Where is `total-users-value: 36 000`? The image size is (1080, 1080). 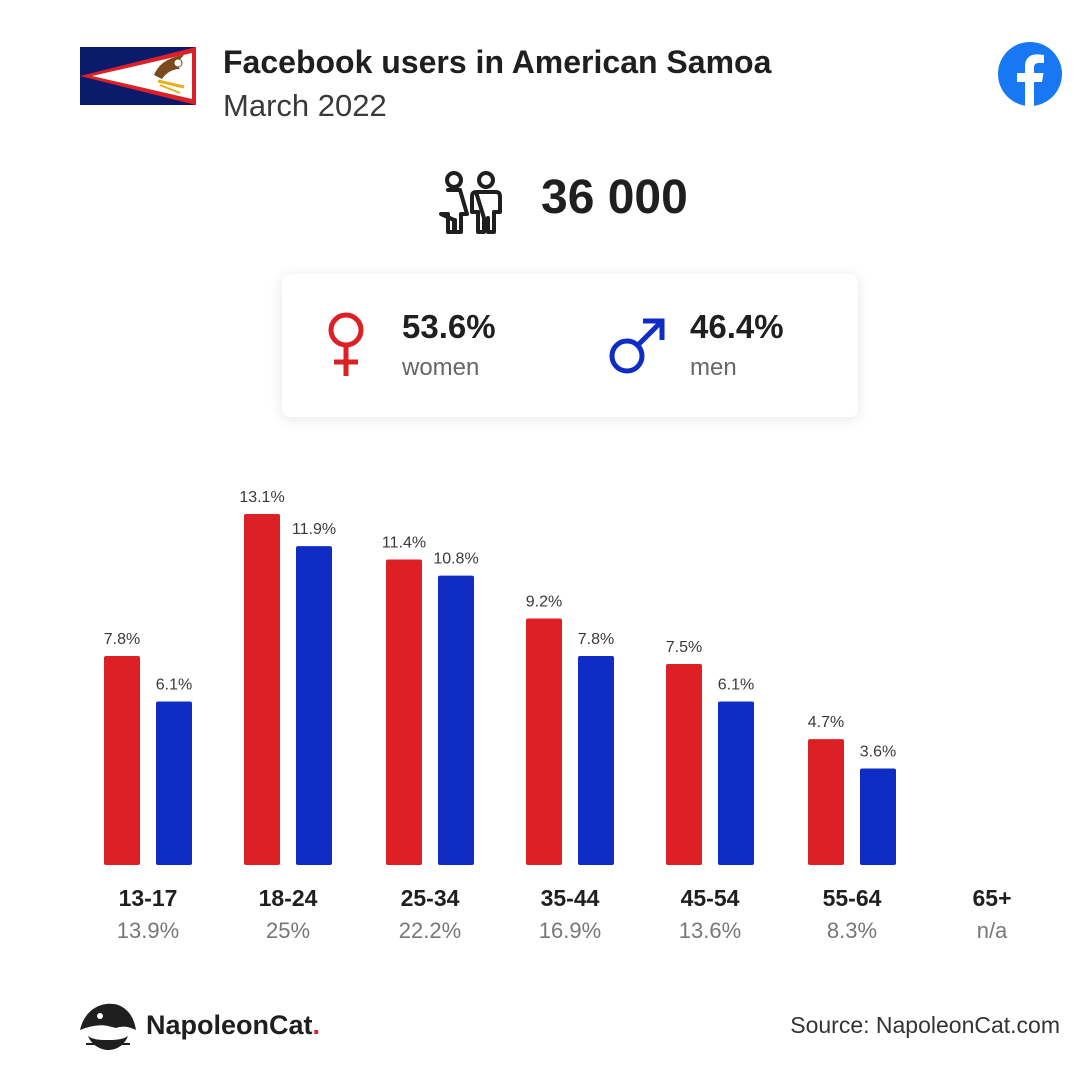
total-users-value: 36 000 is located at coordinates (614, 197).